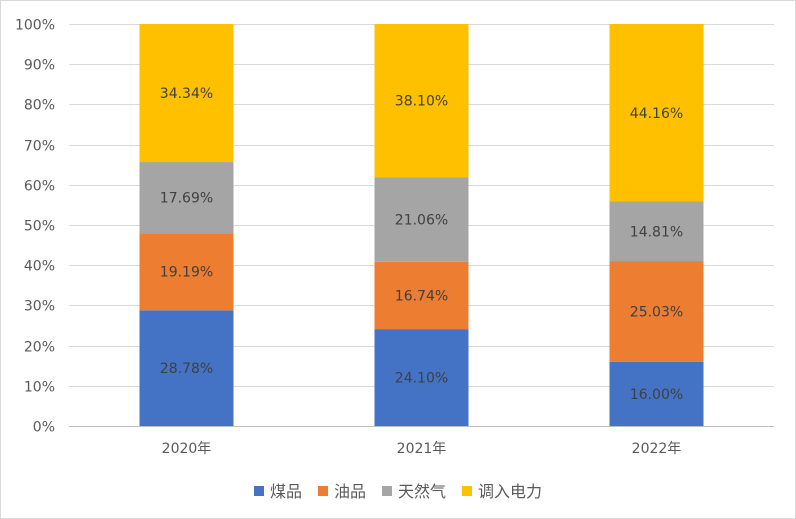 The width and height of the screenshot is (796, 519). Describe the element at coordinates (286, 491) in the screenshot. I see `legend-label: 煤品` at that location.